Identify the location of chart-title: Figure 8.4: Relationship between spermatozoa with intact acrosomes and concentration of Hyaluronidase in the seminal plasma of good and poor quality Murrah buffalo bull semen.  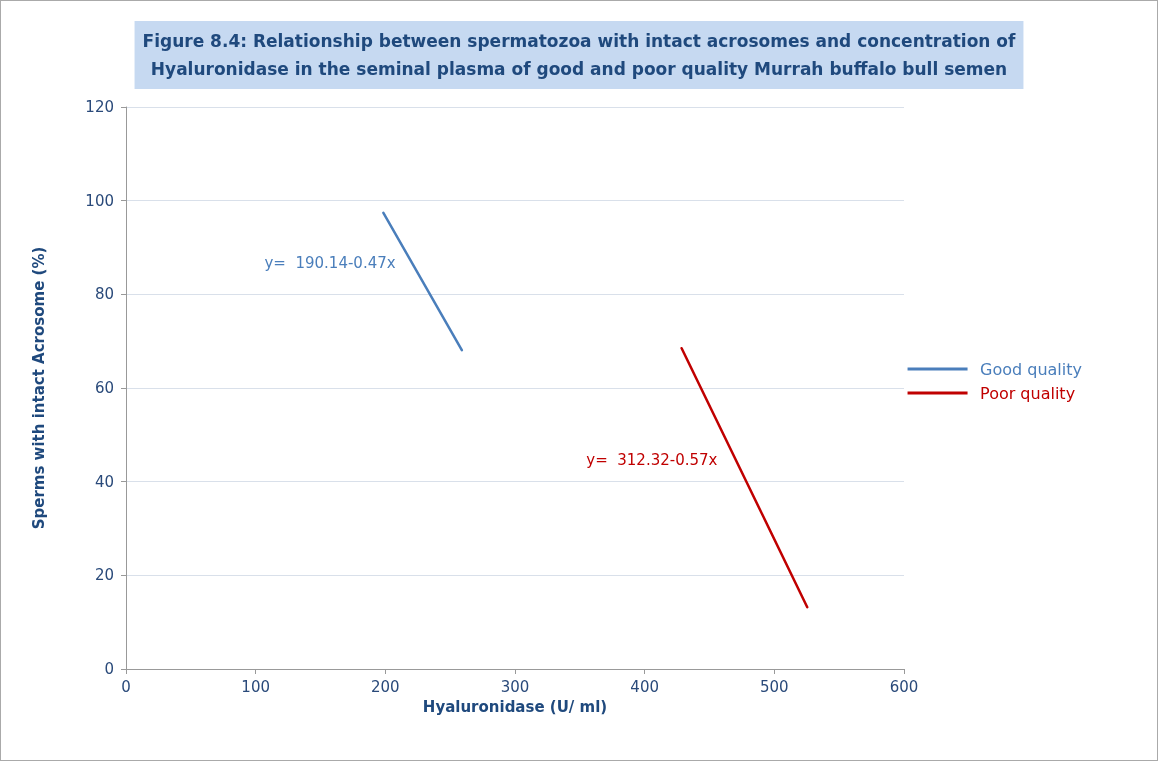
(579, 55).